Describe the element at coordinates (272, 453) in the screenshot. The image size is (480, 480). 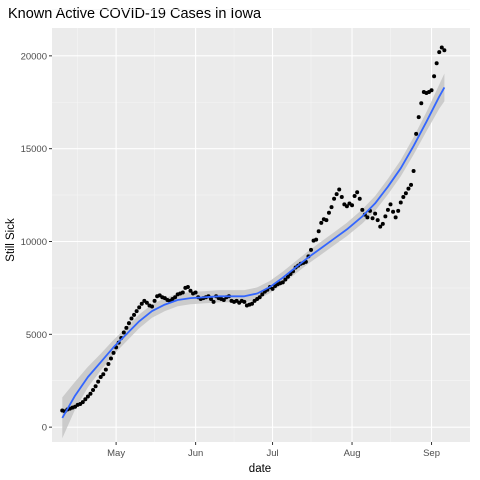
I see `x-tick-label: Jul` at that location.